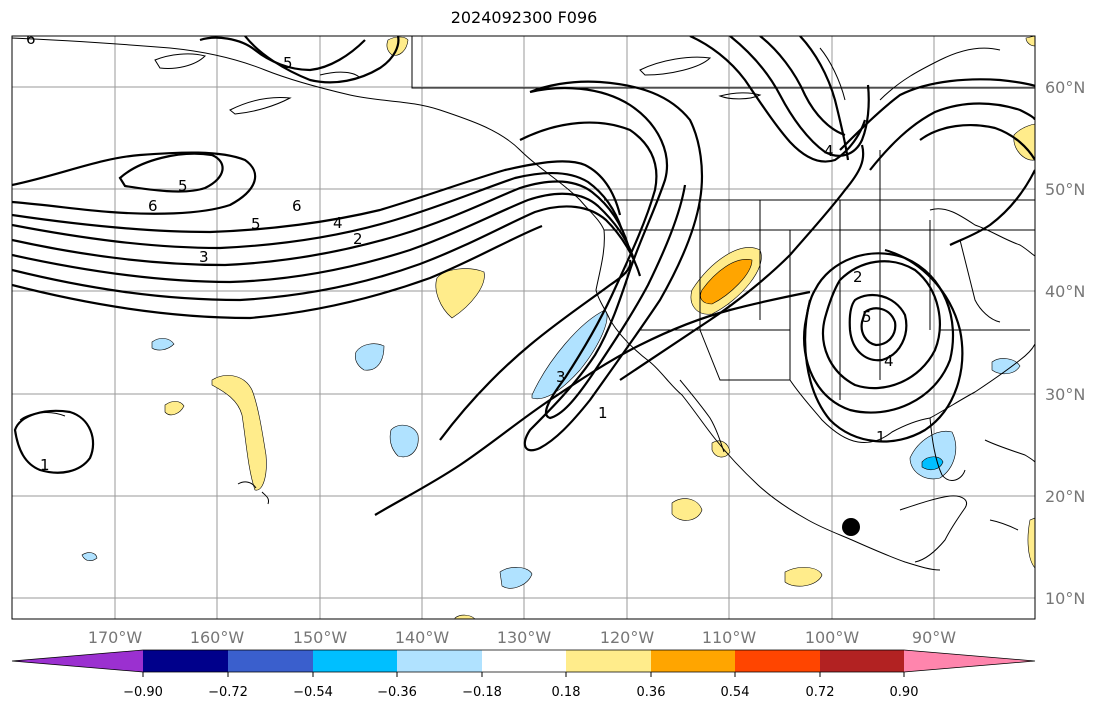 The height and width of the screenshot is (712, 1105). What do you see at coordinates (726, 282) in the screenshot?
I see `strong-positive-anomaly-region` at bounding box center [726, 282].